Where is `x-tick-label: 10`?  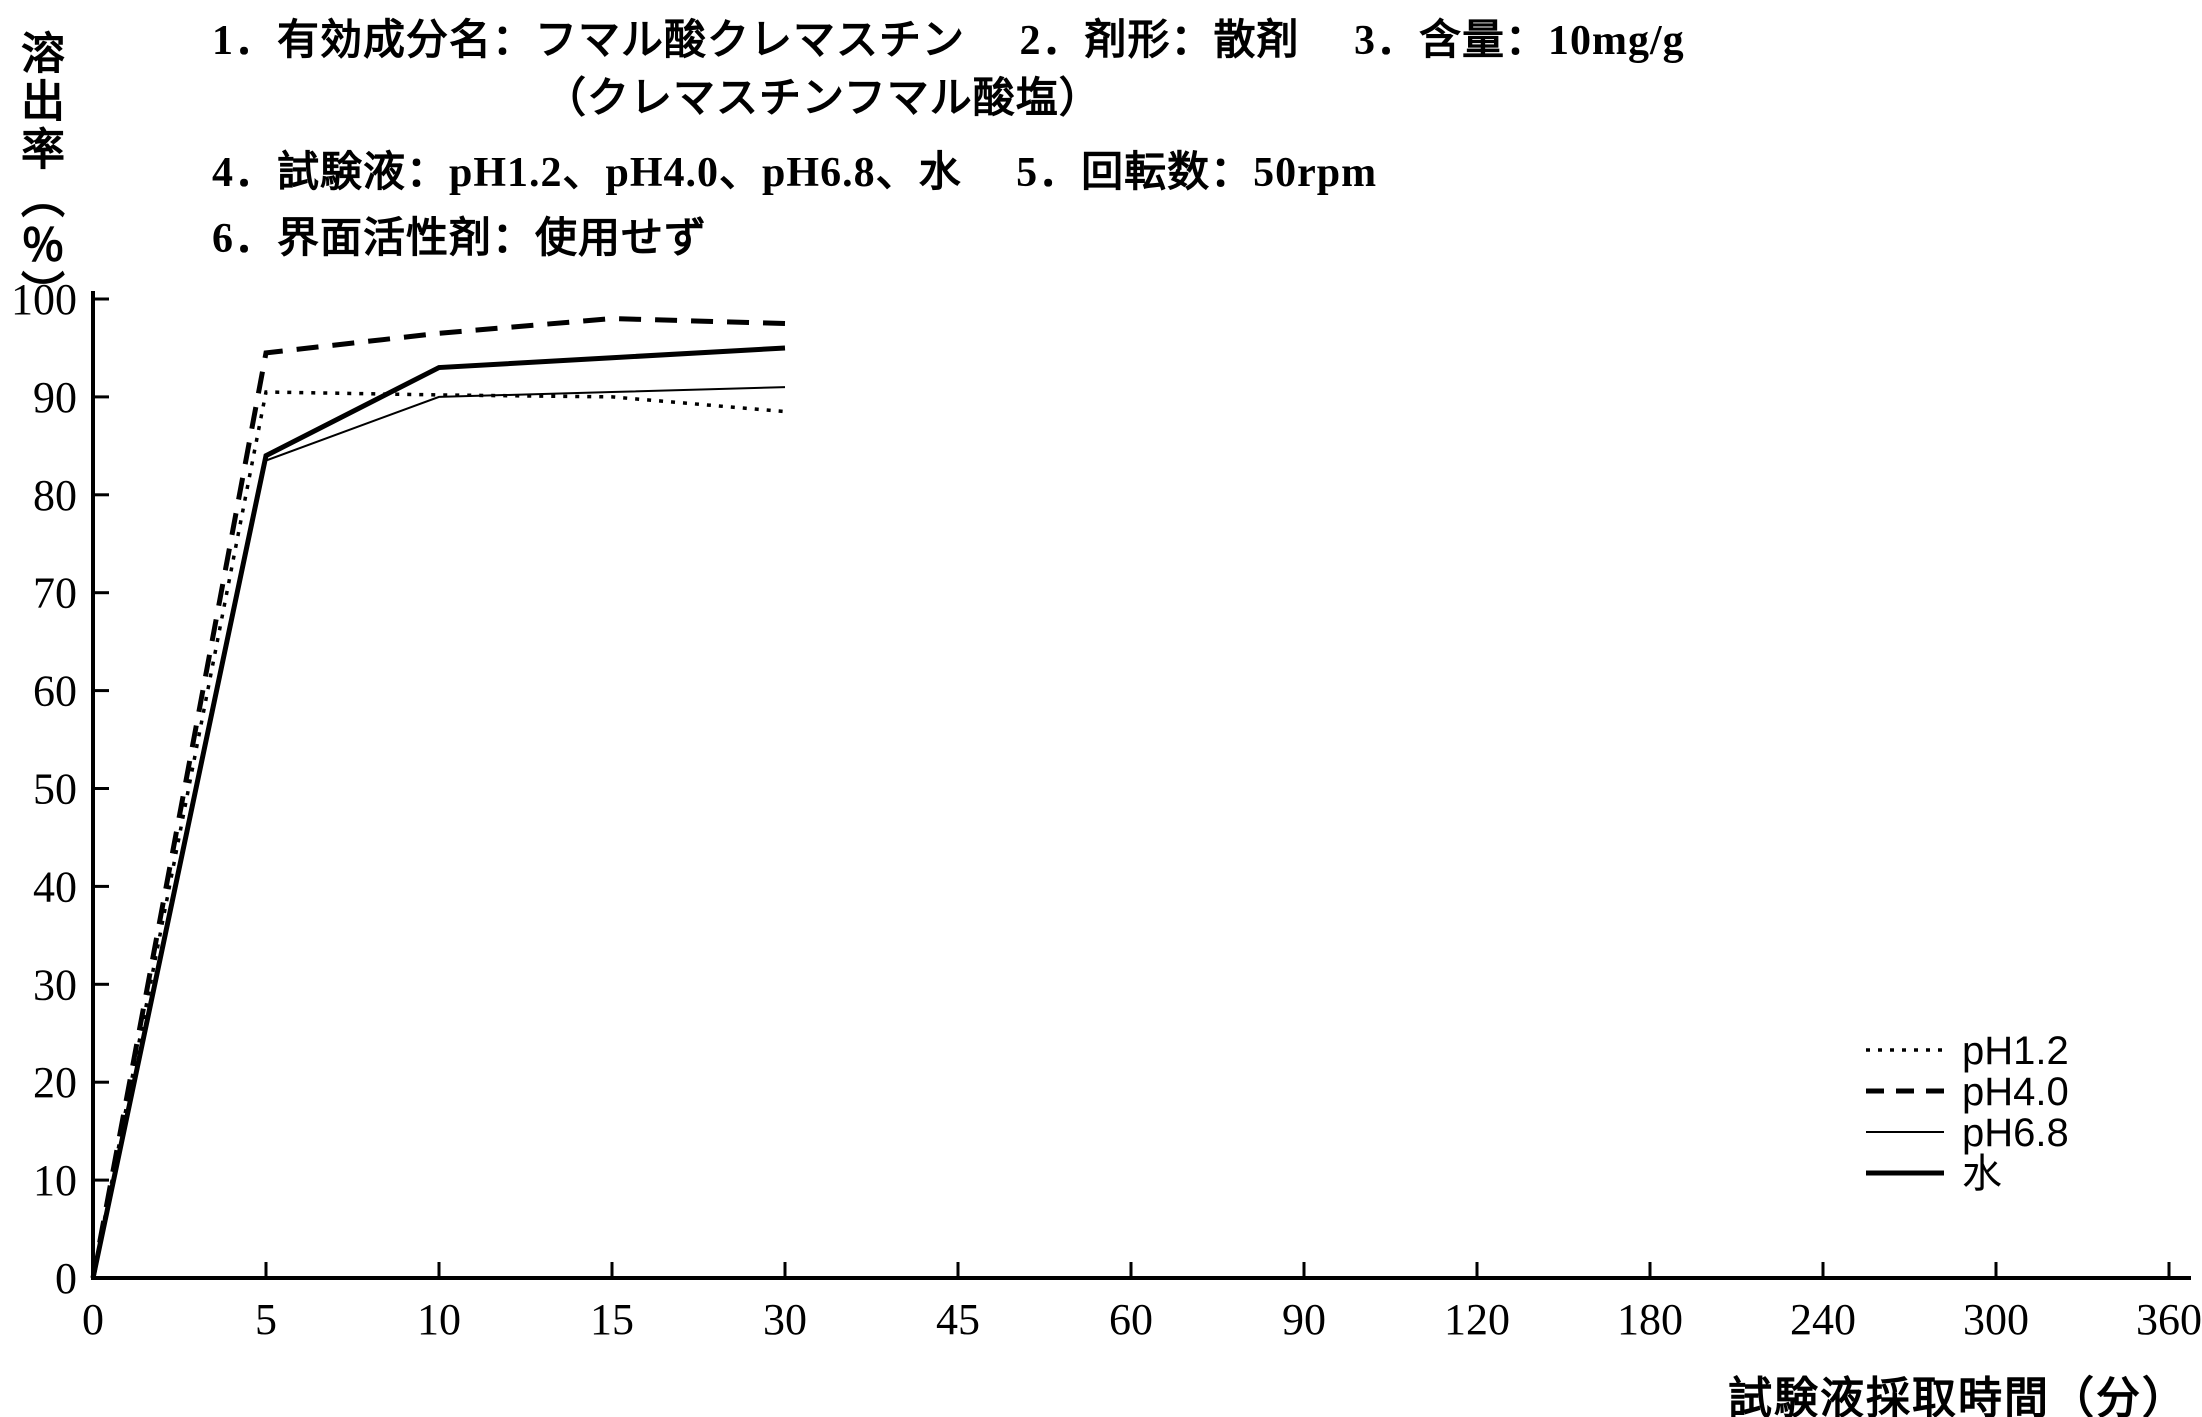 x-tick-label: 10 is located at coordinates (439, 1319).